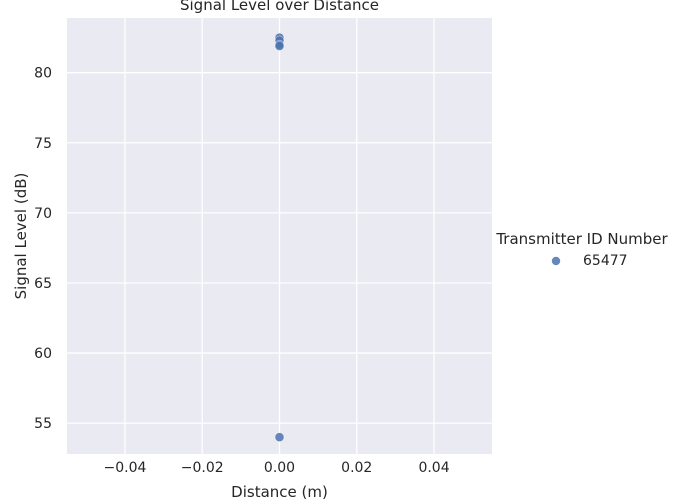 The image size is (681, 500). I want to click on x-tick-label: −0.04, so click(125, 468).